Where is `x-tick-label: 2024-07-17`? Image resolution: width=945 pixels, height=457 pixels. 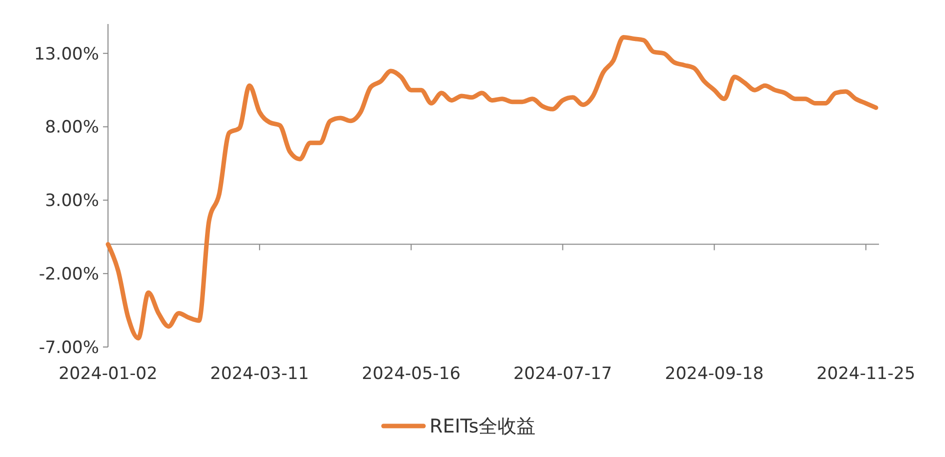 x-tick-label: 2024-07-17 is located at coordinates (562, 374).